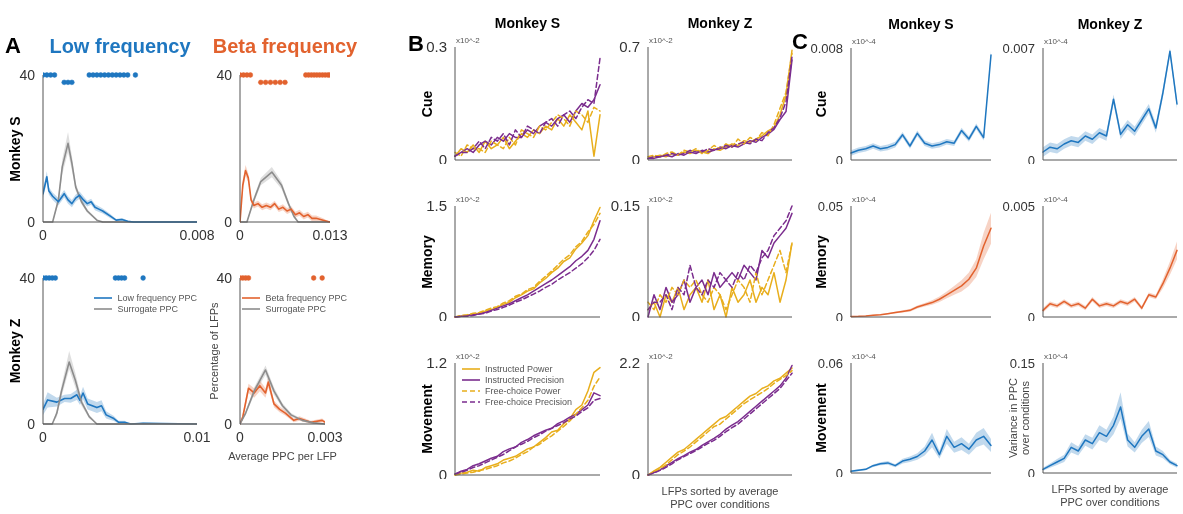 This screenshot has width=1183, height=514. I want to click on y-tick-label: 0.005, so click(1018, 206).